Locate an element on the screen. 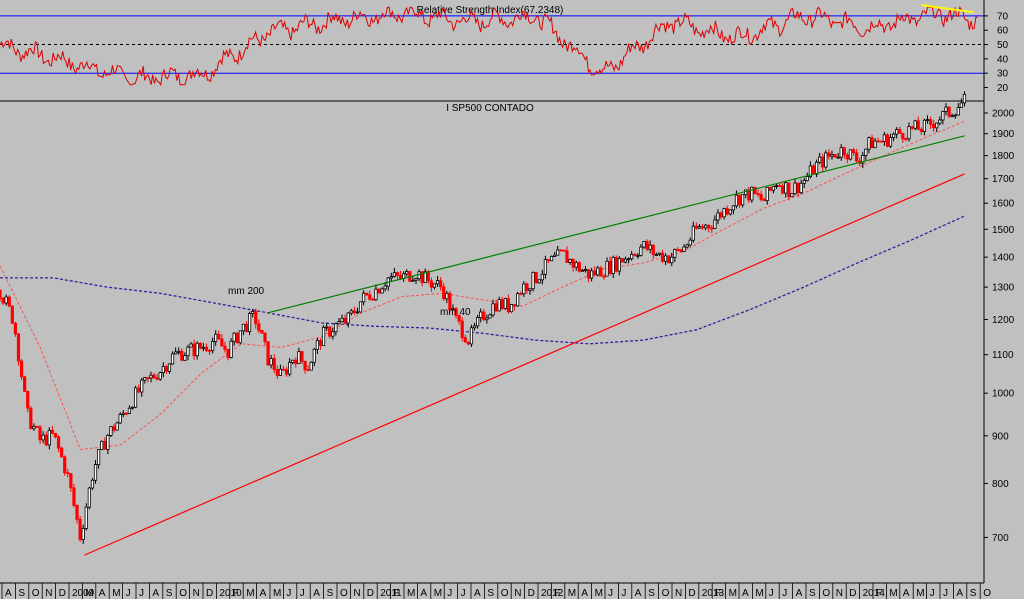  x-tick-label: 2010 is located at coordinates (230, 593).